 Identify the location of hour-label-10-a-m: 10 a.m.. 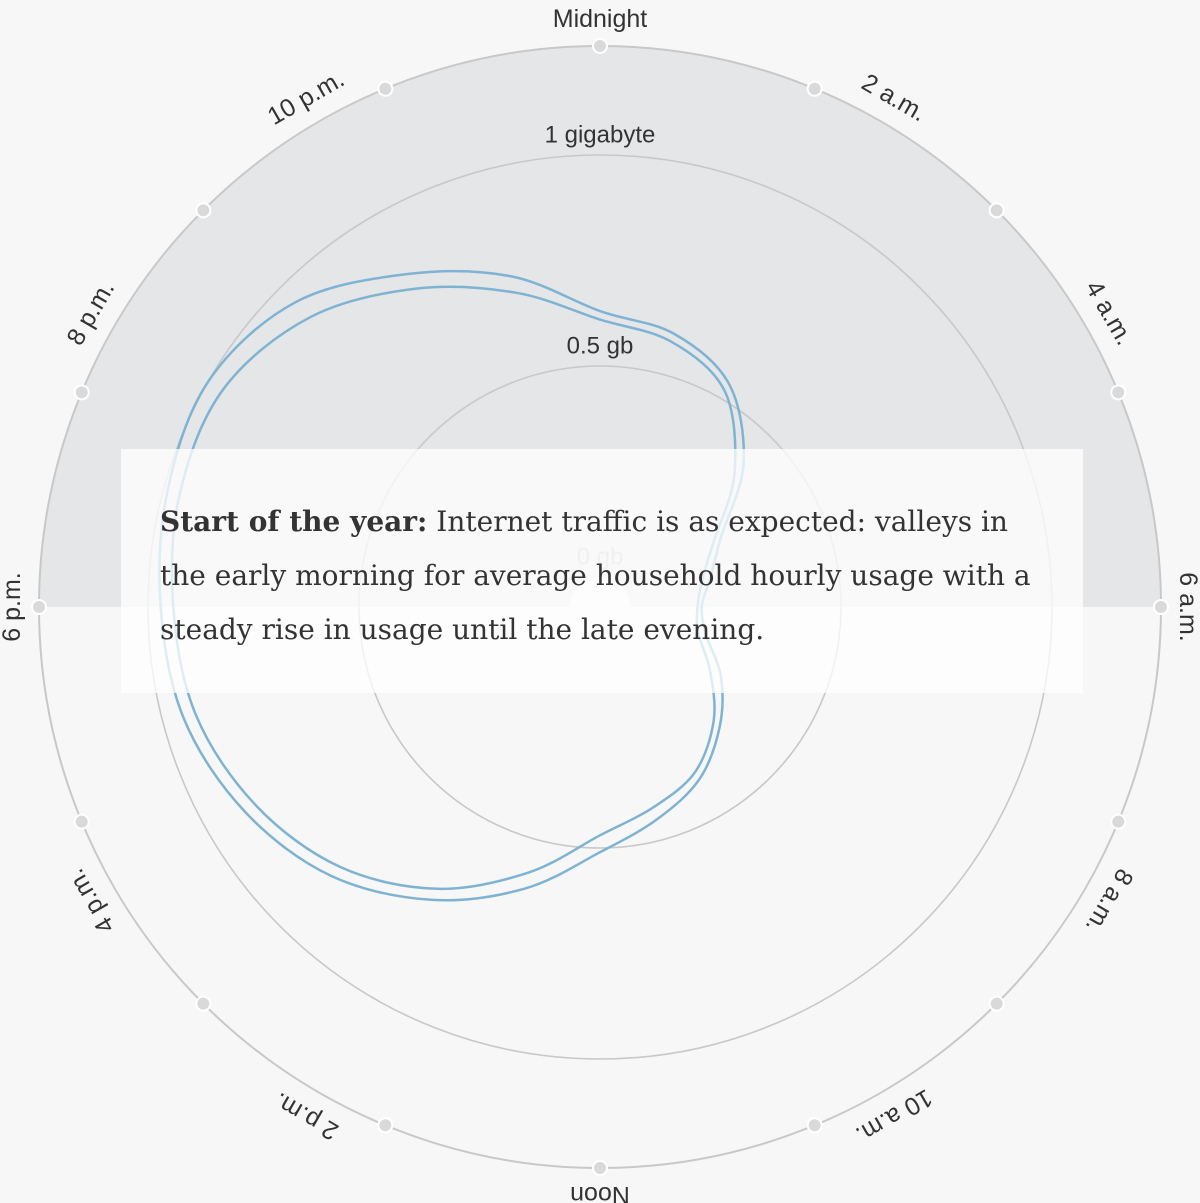
(894, 1116).